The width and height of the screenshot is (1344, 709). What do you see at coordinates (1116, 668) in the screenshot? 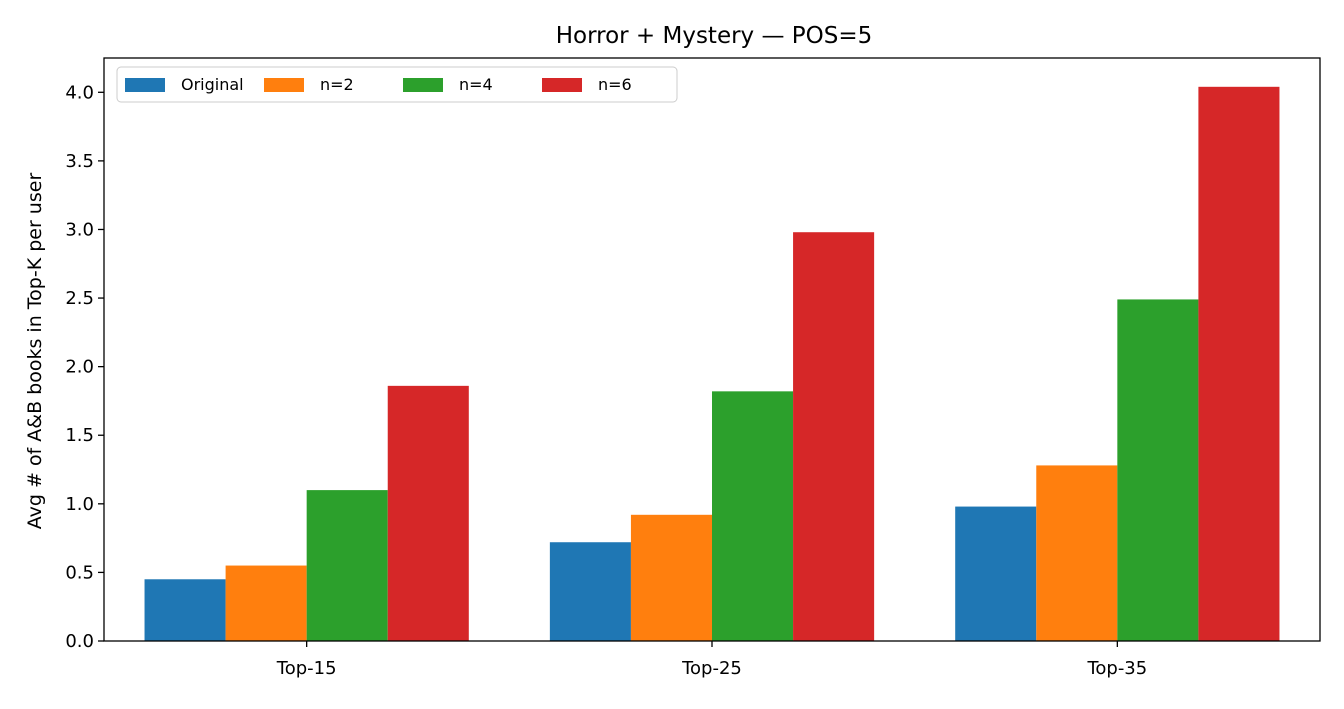
I see `x-tick-label: Top-35` at bounding box center [1116, 668].